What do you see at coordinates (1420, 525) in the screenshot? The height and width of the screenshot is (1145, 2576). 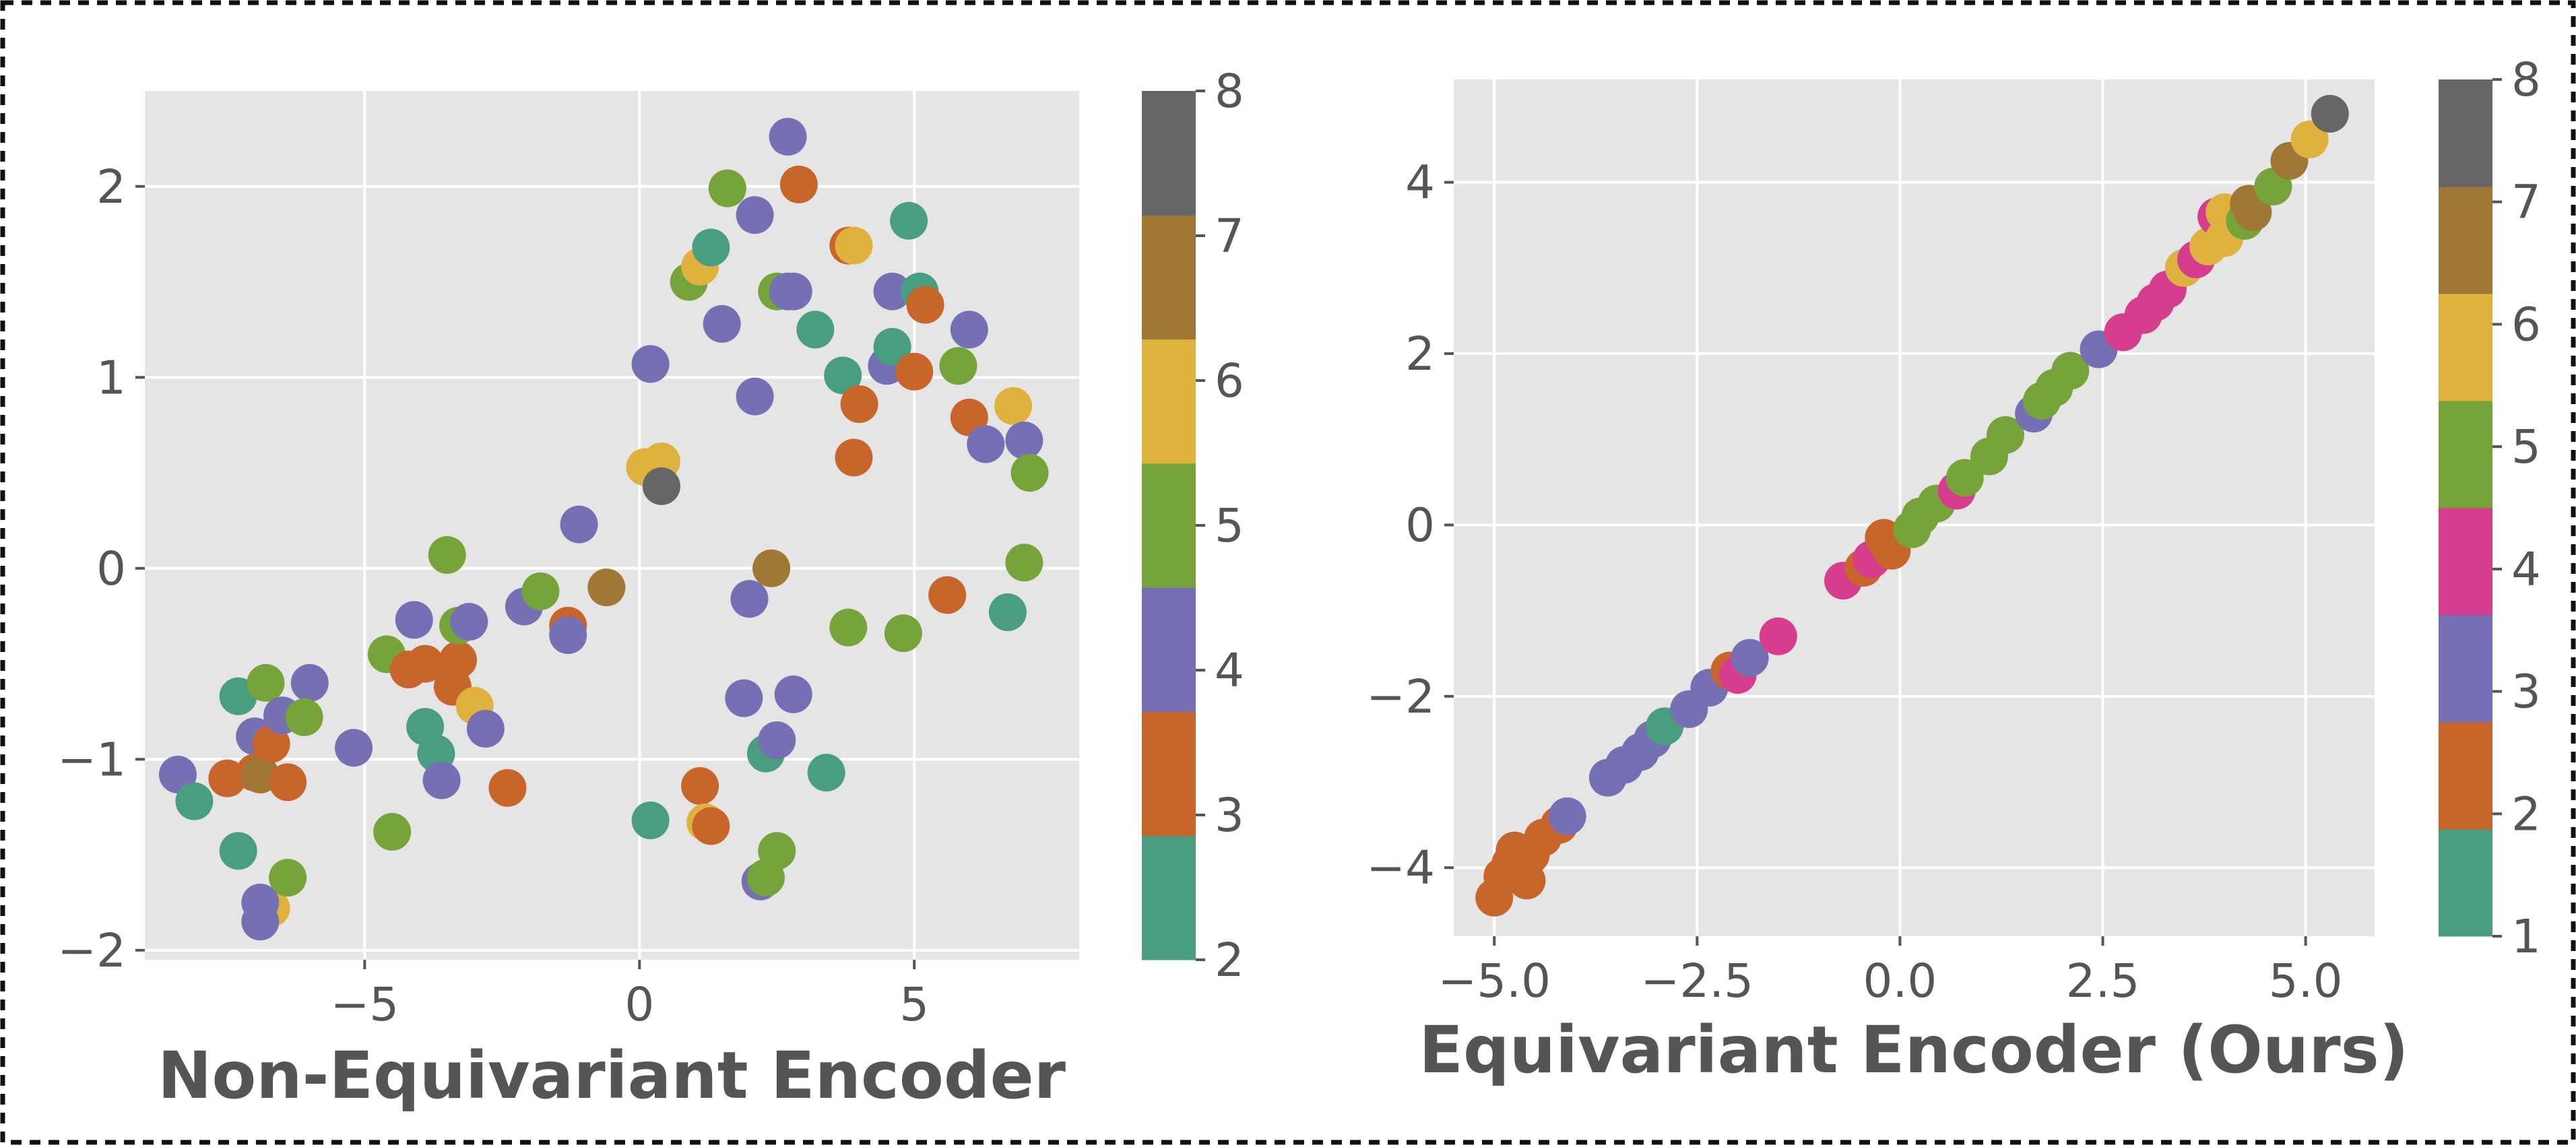 I see `right-y-tick-label: 0` at bounding box center [1420, 525].